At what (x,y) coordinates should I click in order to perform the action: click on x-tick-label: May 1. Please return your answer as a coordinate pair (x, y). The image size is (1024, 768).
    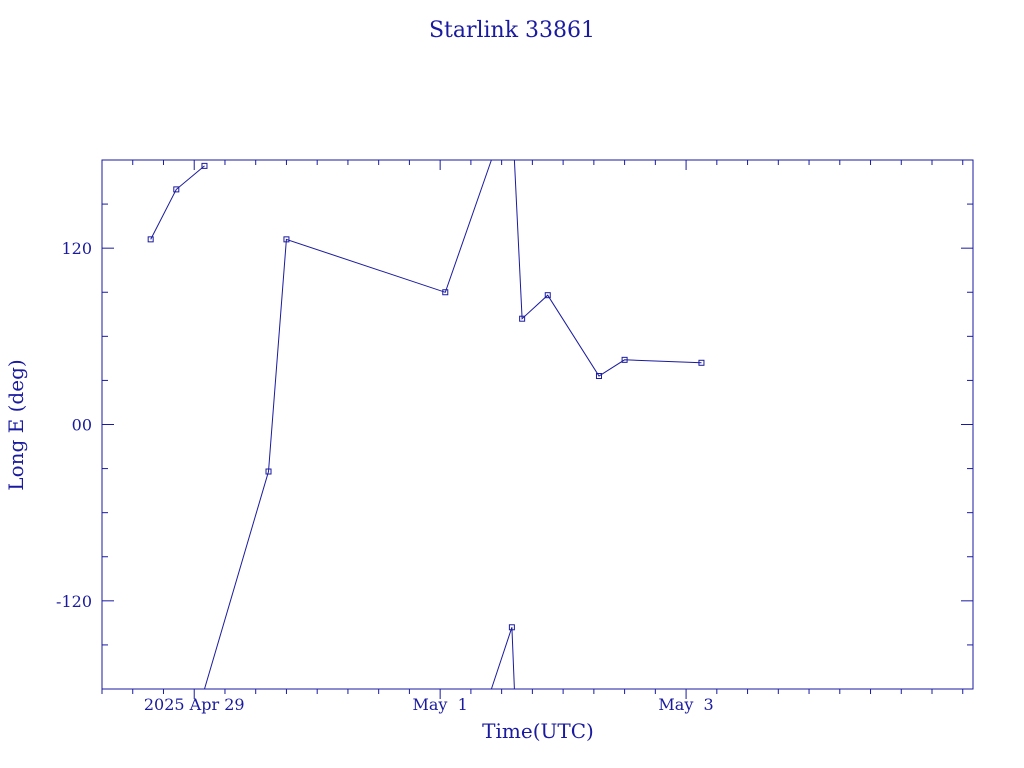
    Looking at the image, I should click on (439, 704).